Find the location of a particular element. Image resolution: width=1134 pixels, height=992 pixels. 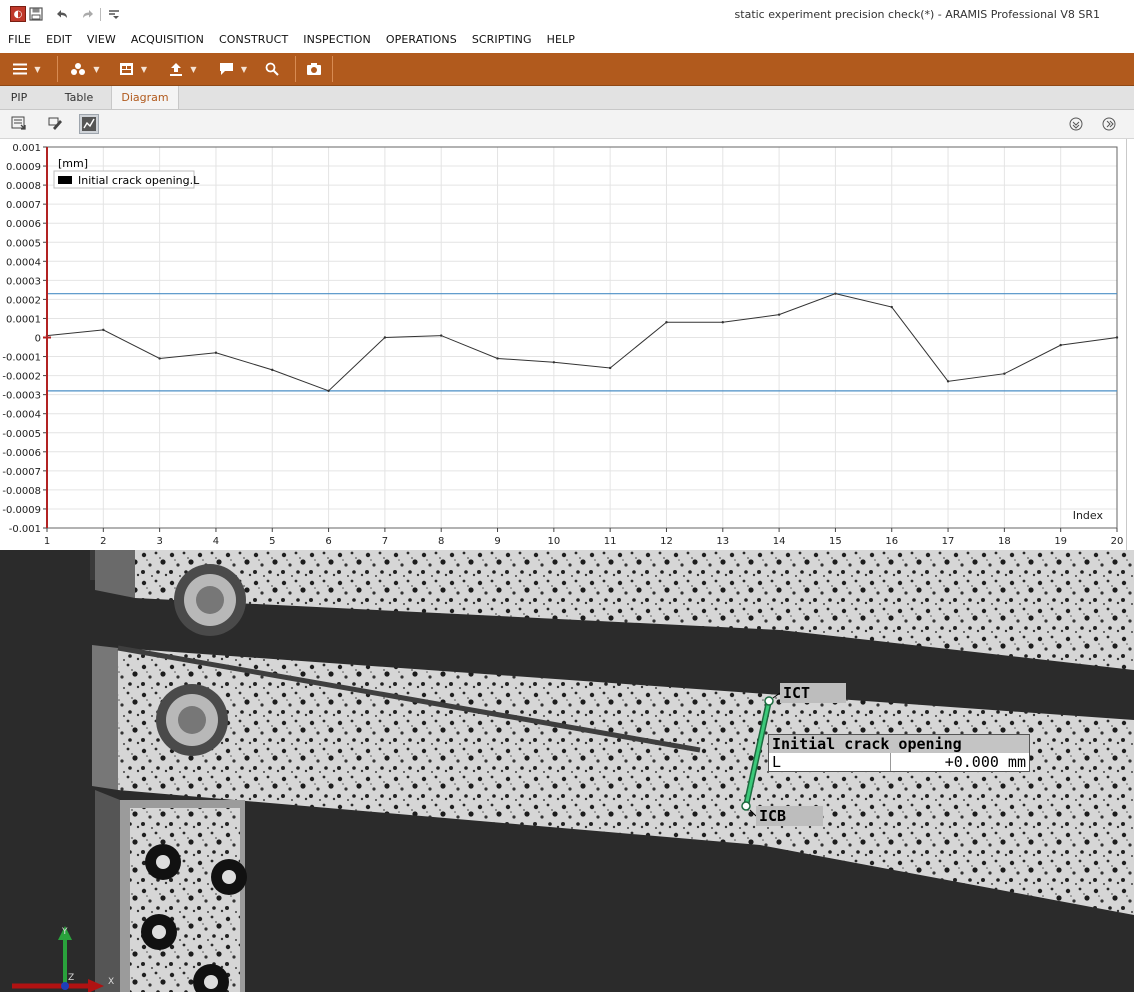

menu-edit: EDIT is located at coordinates (59, 39).